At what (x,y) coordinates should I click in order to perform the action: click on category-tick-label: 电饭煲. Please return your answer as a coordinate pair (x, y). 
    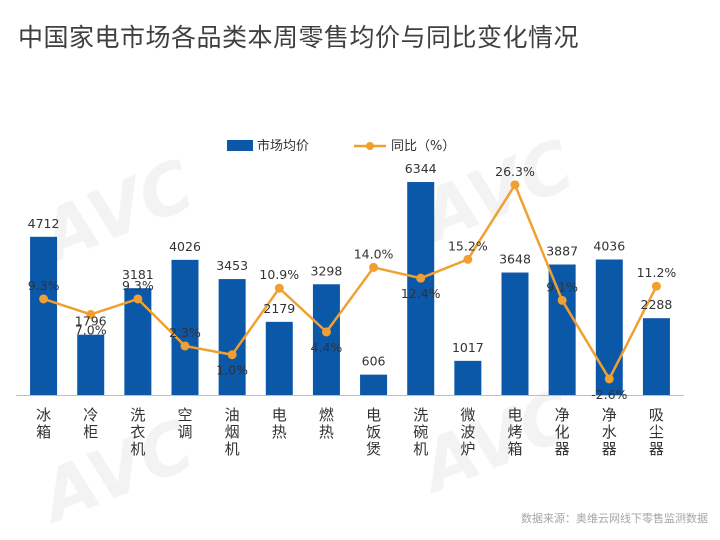
    Looking at the image, I should click on (373, 432).